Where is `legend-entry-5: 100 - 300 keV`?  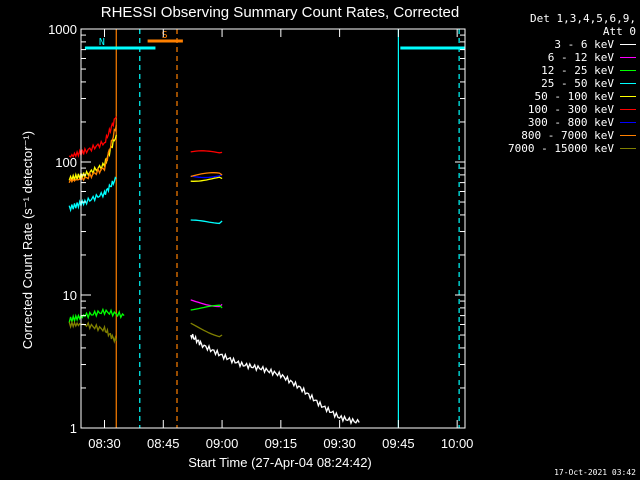 legend-entry-5: 100 - 300 keV is located at coordinates (557, 109).